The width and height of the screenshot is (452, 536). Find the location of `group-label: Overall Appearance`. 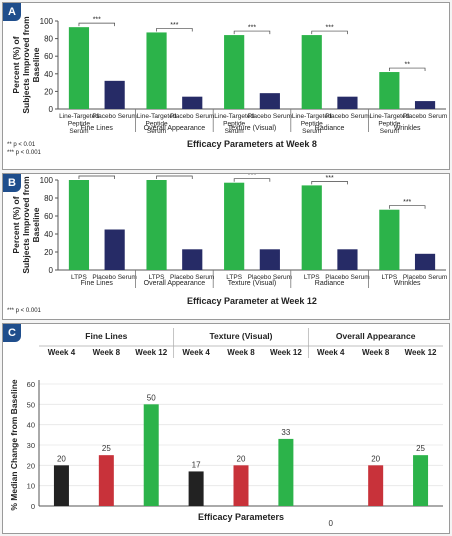

group-label: Overall Appearance is located at coordinates (175, 128).